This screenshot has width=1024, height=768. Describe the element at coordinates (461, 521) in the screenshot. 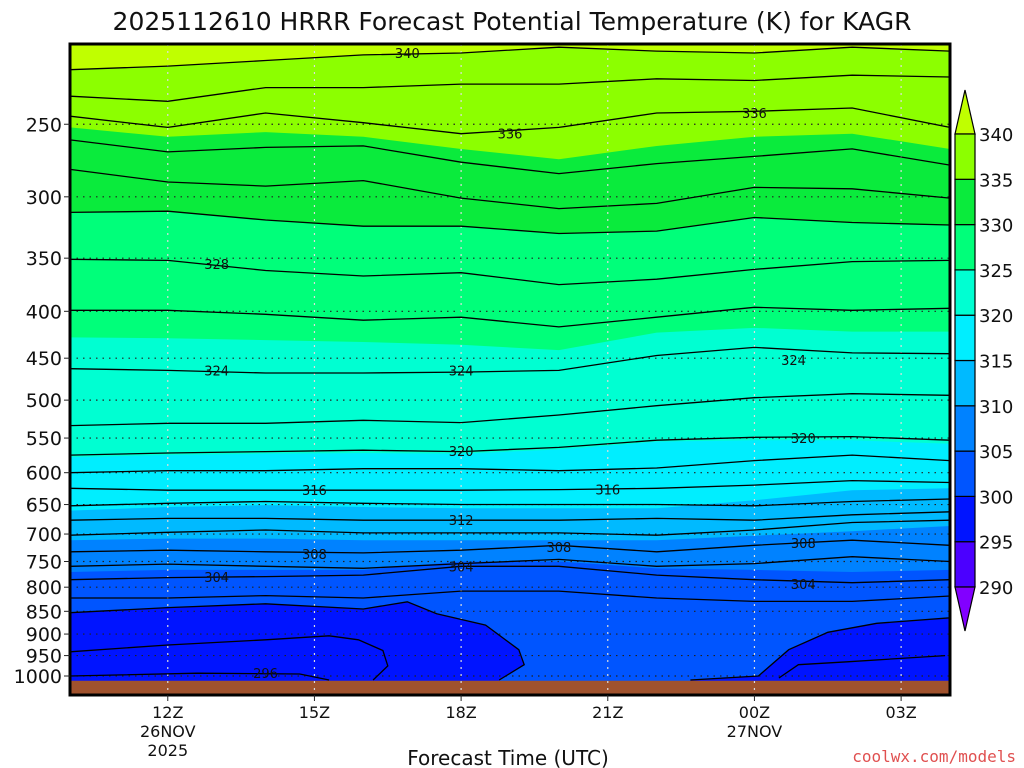

I see `contour-label: 312` at that location.